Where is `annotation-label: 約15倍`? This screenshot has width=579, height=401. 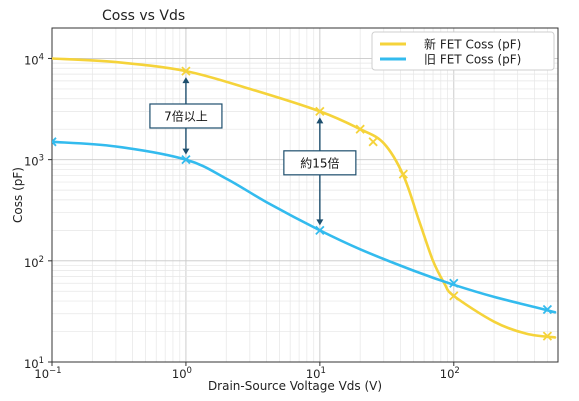 annotation-label: 約15倍 is located at coordinates (319, 162).